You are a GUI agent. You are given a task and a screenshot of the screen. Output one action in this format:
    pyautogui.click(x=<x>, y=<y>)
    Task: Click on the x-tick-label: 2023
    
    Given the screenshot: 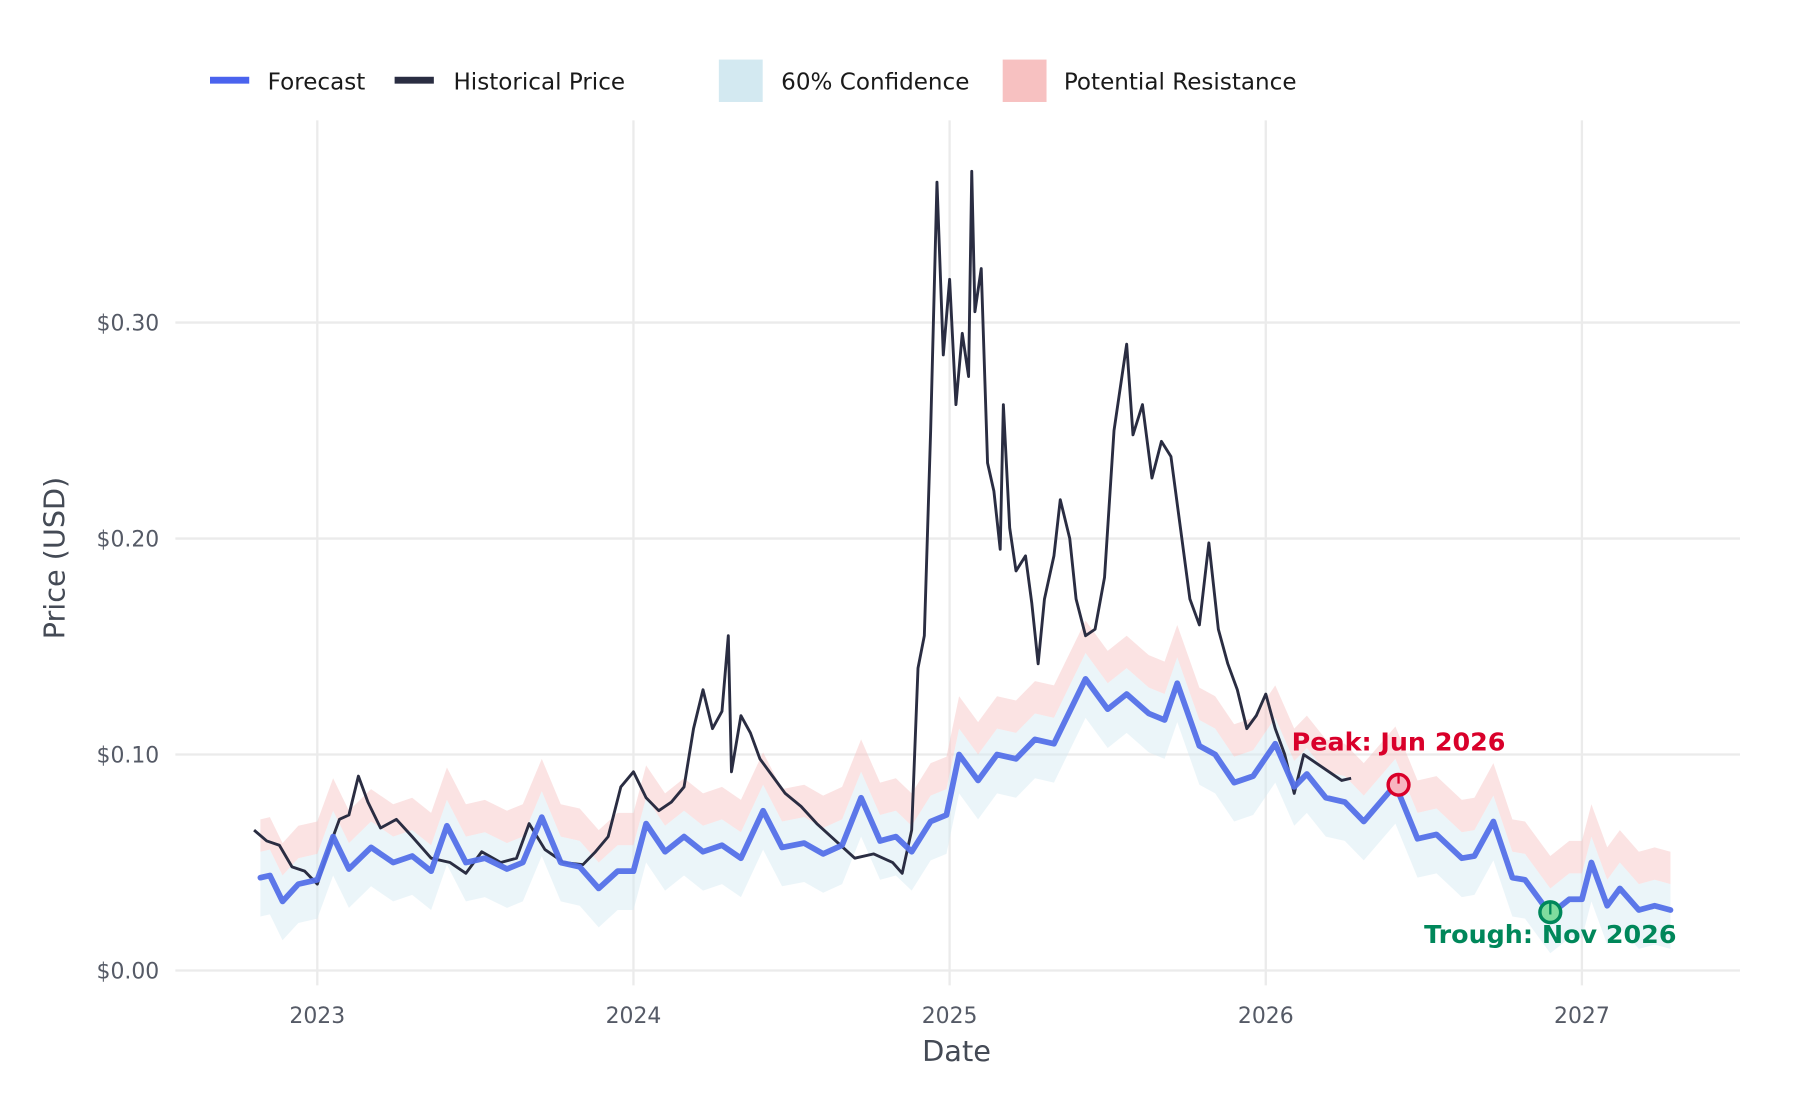 What is the action you would take?
    pyautogui.click(x=317, y=1016)
    